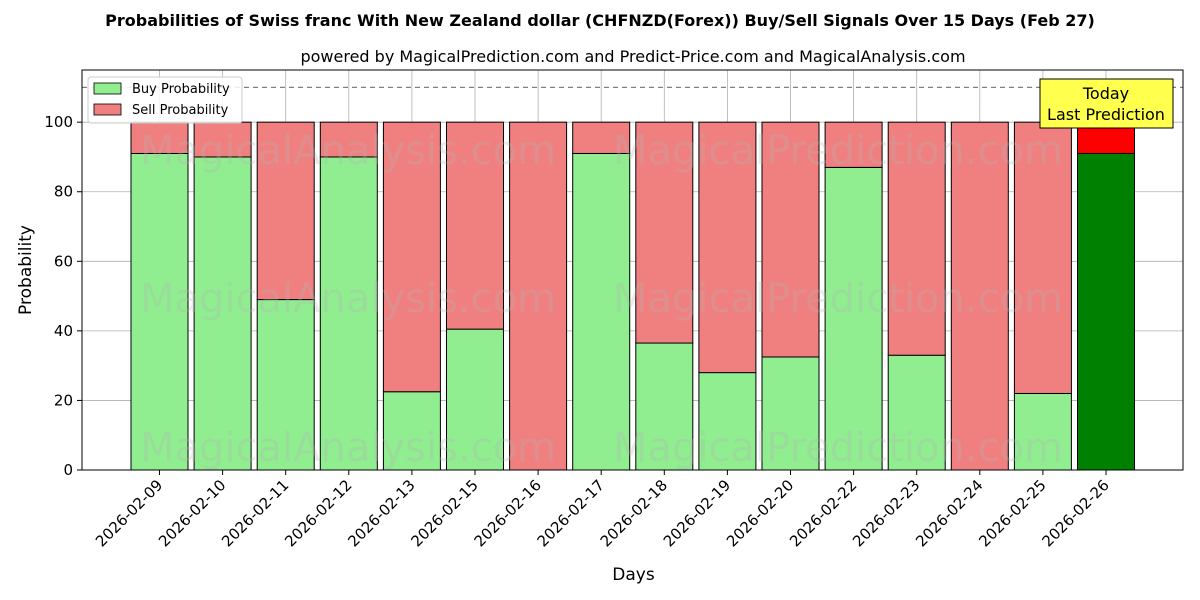  What do you see at coordinates (63, 192) in the screenshot?
I see `y-tick-label: 80` at bounding box center [63, 192].